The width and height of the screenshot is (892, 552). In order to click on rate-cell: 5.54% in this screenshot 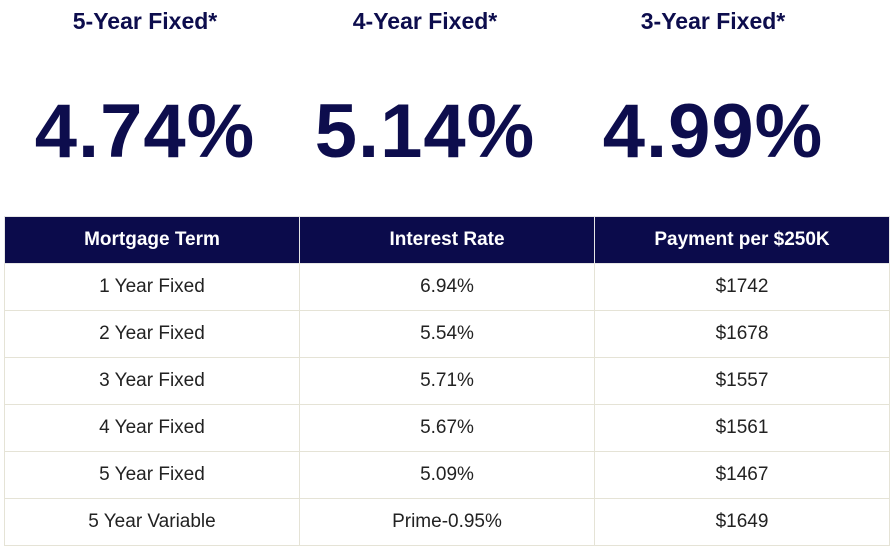, I will do `click(447, 334)`.